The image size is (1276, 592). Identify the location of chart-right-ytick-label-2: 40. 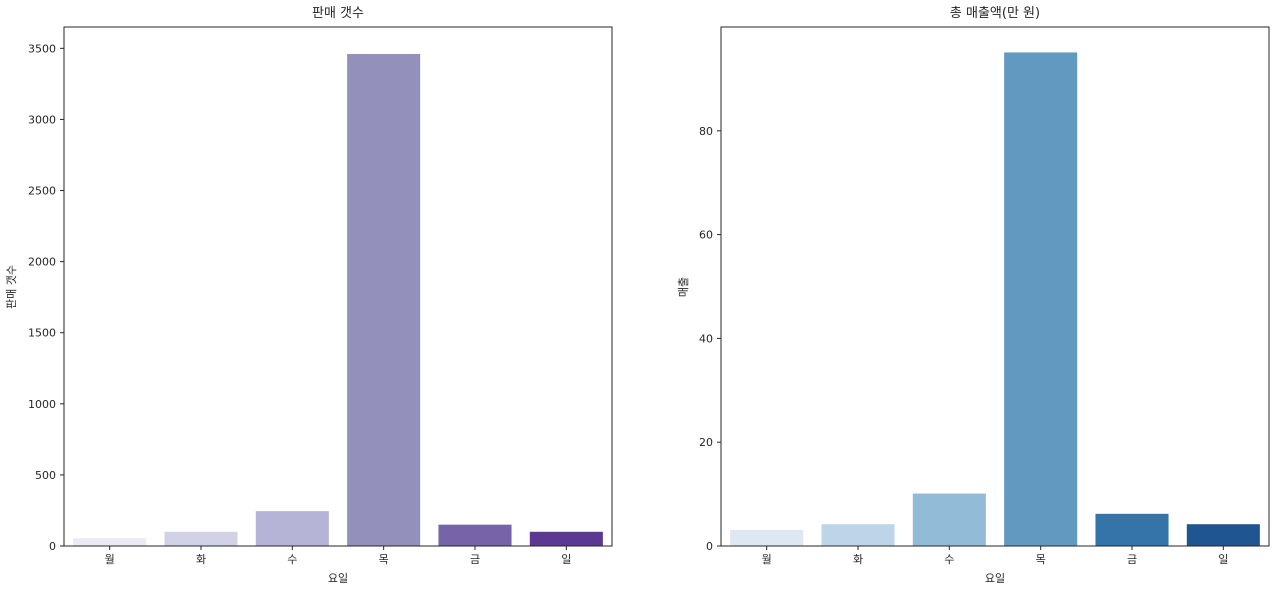
(706, 338).